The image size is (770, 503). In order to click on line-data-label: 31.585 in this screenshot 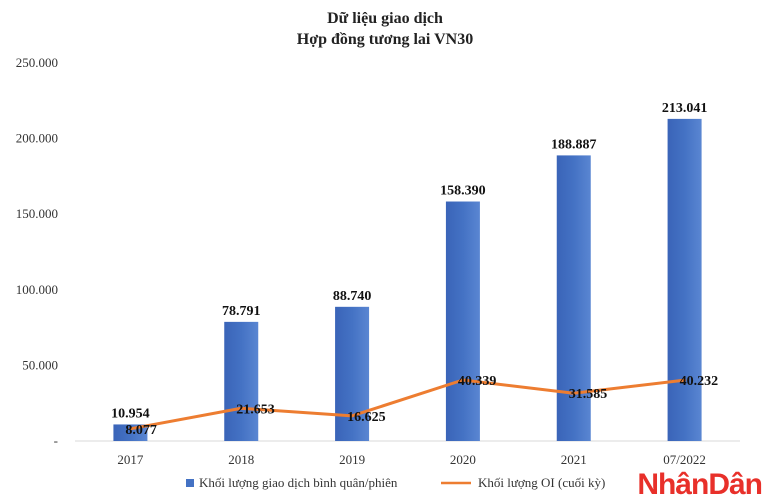, I will do `click(588, 394)`.